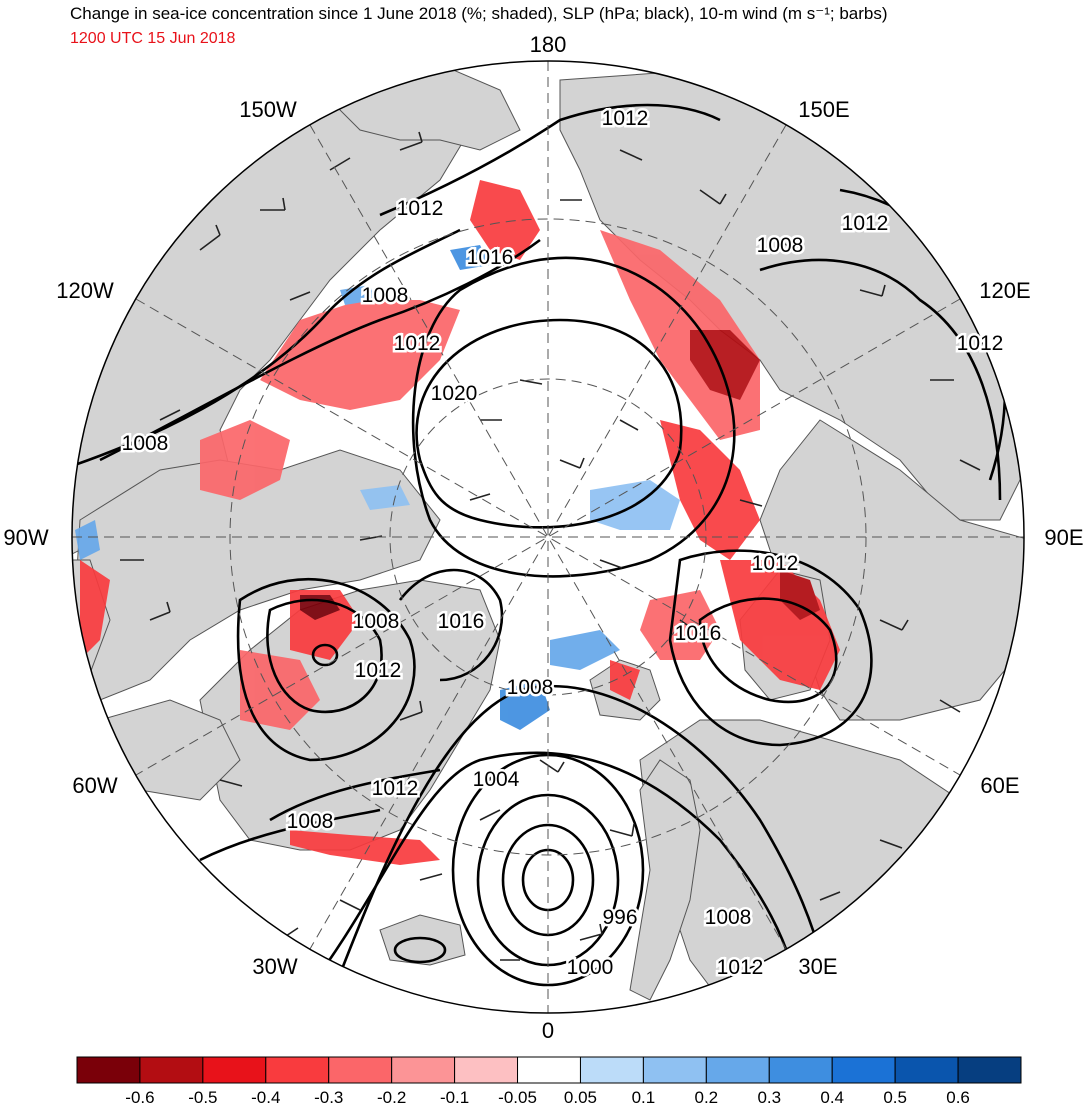 The width and height of the screenshot is (1088, 1106). I want to click on lon-label-90e: 90E, so click(1063, 537).